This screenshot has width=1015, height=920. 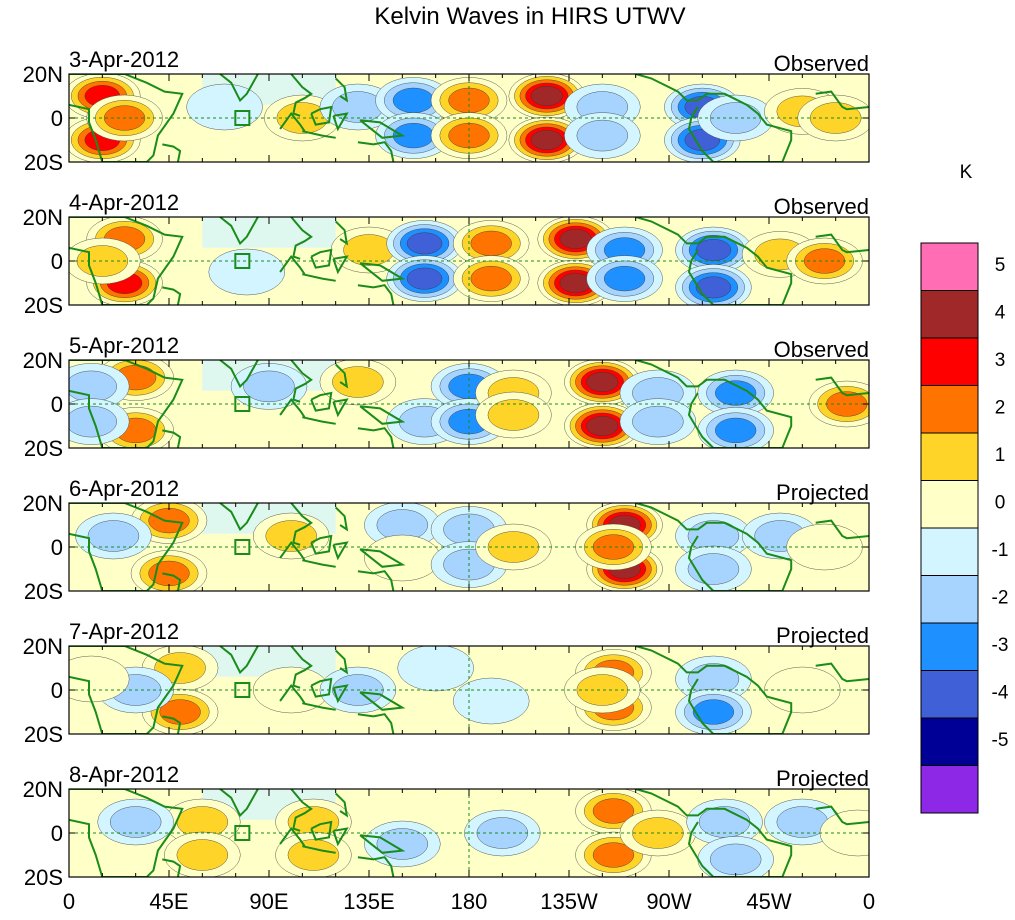 I want to click on x-tick-label: 180, so click(x=469, y=901).